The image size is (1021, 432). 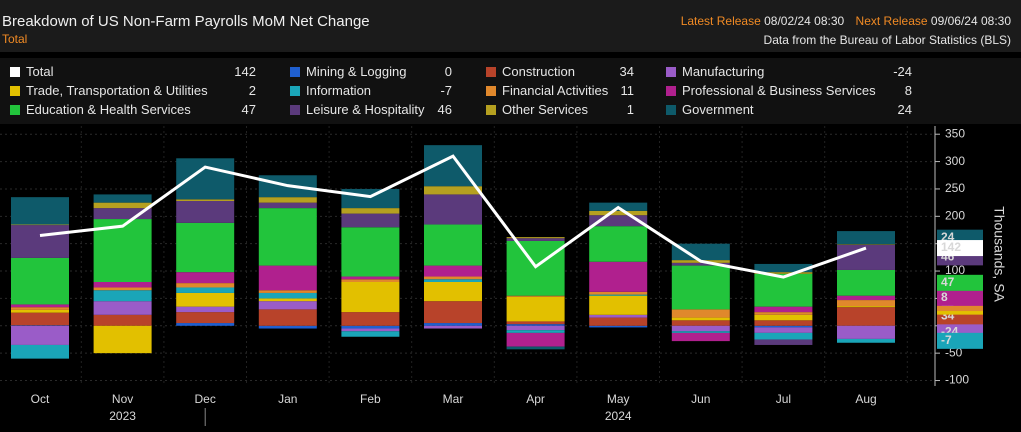 What do you see at coordinates (946, 340) in the screenshot?
I see `value-badge-label: -7` at bounding box center [946, 340].